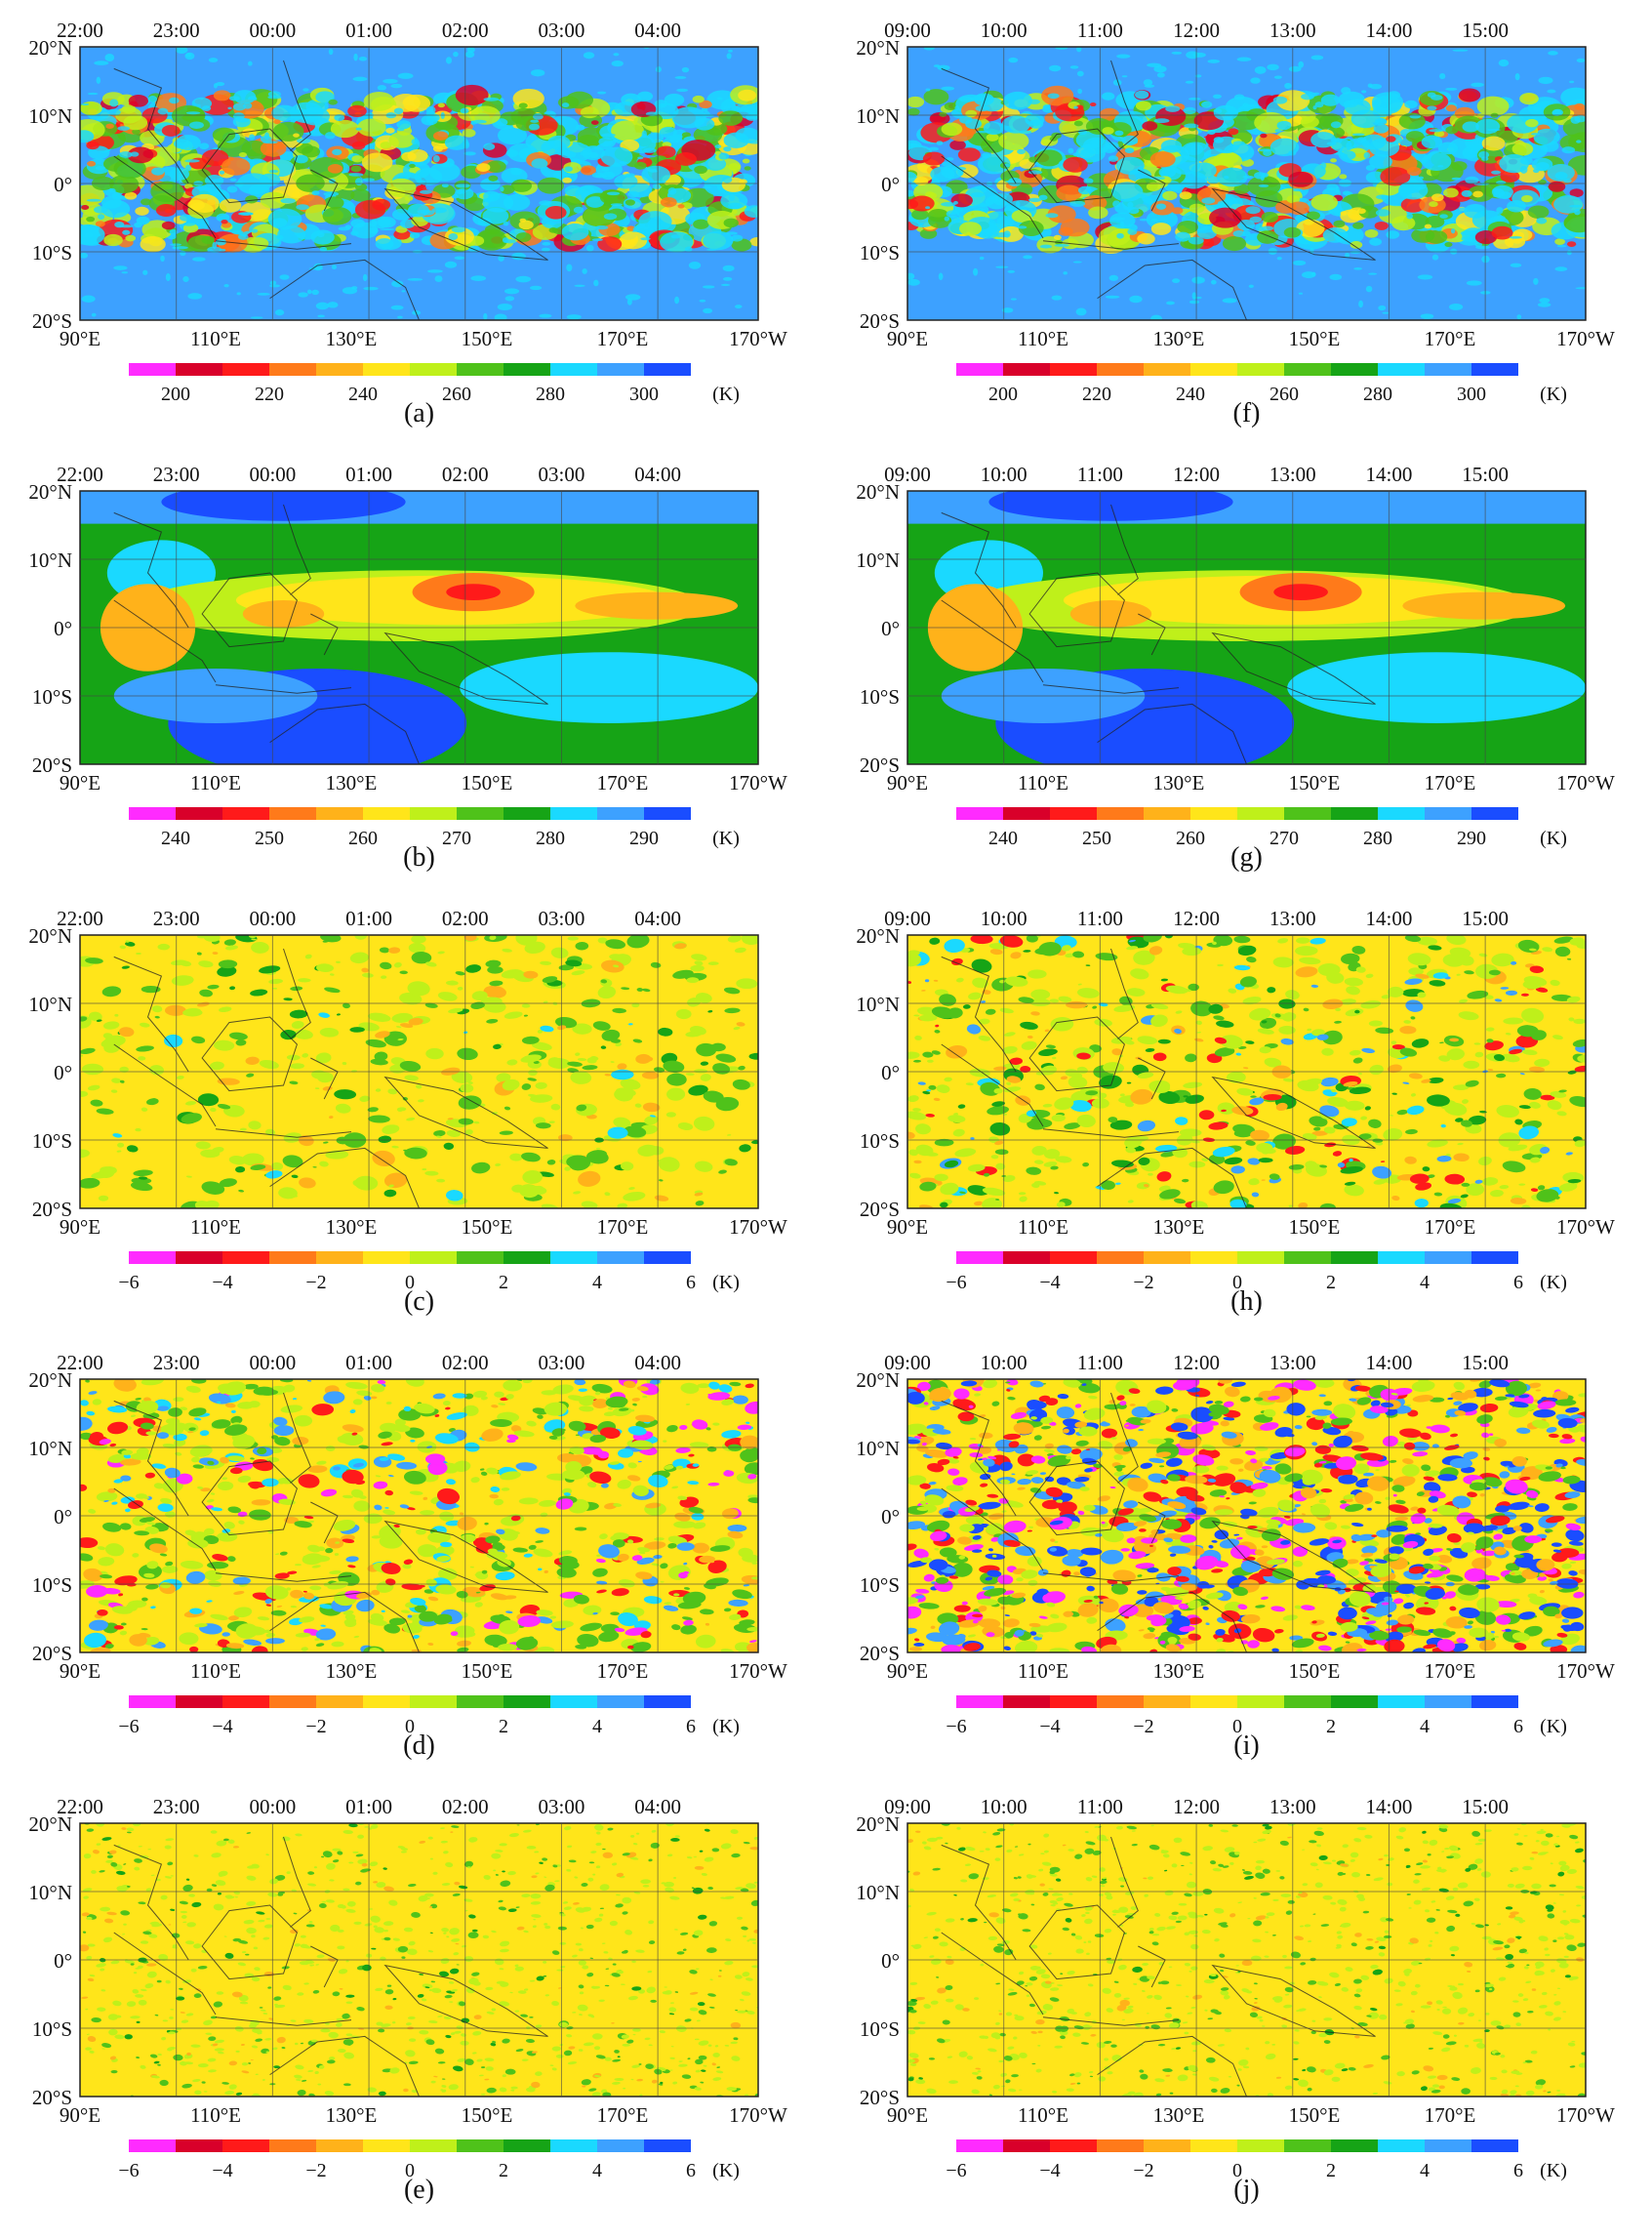  Describe the element at coordinates (891, 1516) in the screenshot. I see `lat-tick-label: 0°` at that location.